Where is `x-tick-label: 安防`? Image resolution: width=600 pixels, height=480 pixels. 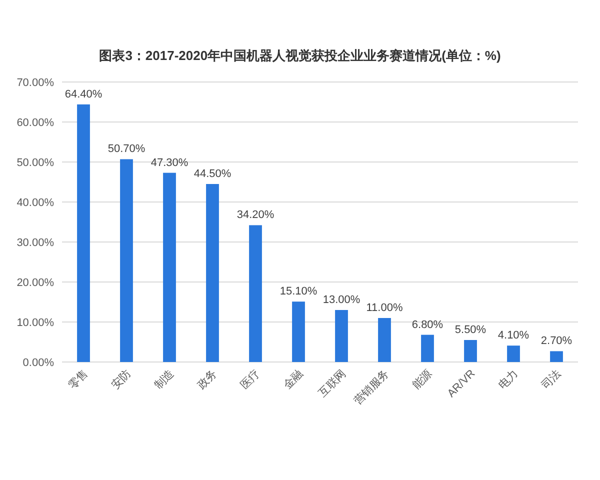 x-tick-label: 安防 is located at coordinates (121, 379).